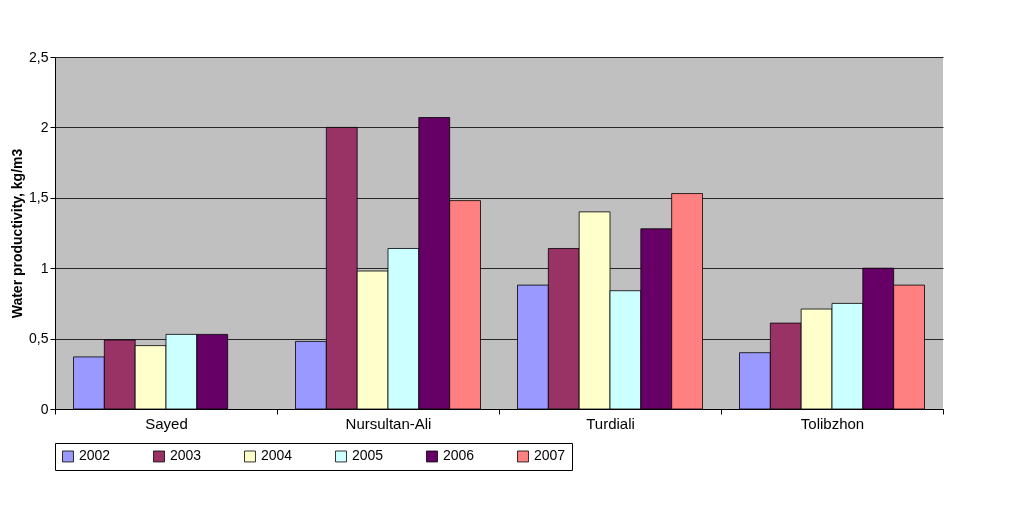 The width and height of the screenshot is (1027, 505). What do you see at coordinates (610, 423) in the screenshot?
I see `x-tick-label: Turdiali` at bounding box center [610, 423].